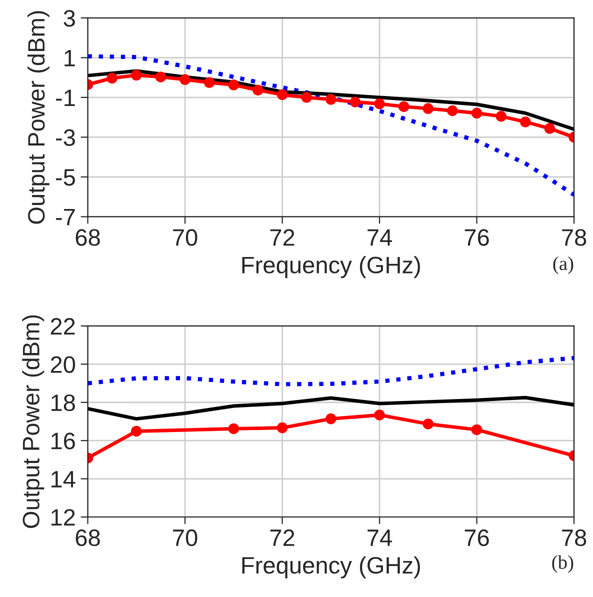 The height and width of the screenshot is (597, 593). Describe the element at coordinates (63, 441) in the screenshot. I see `y-tick-label: 16` at that location.